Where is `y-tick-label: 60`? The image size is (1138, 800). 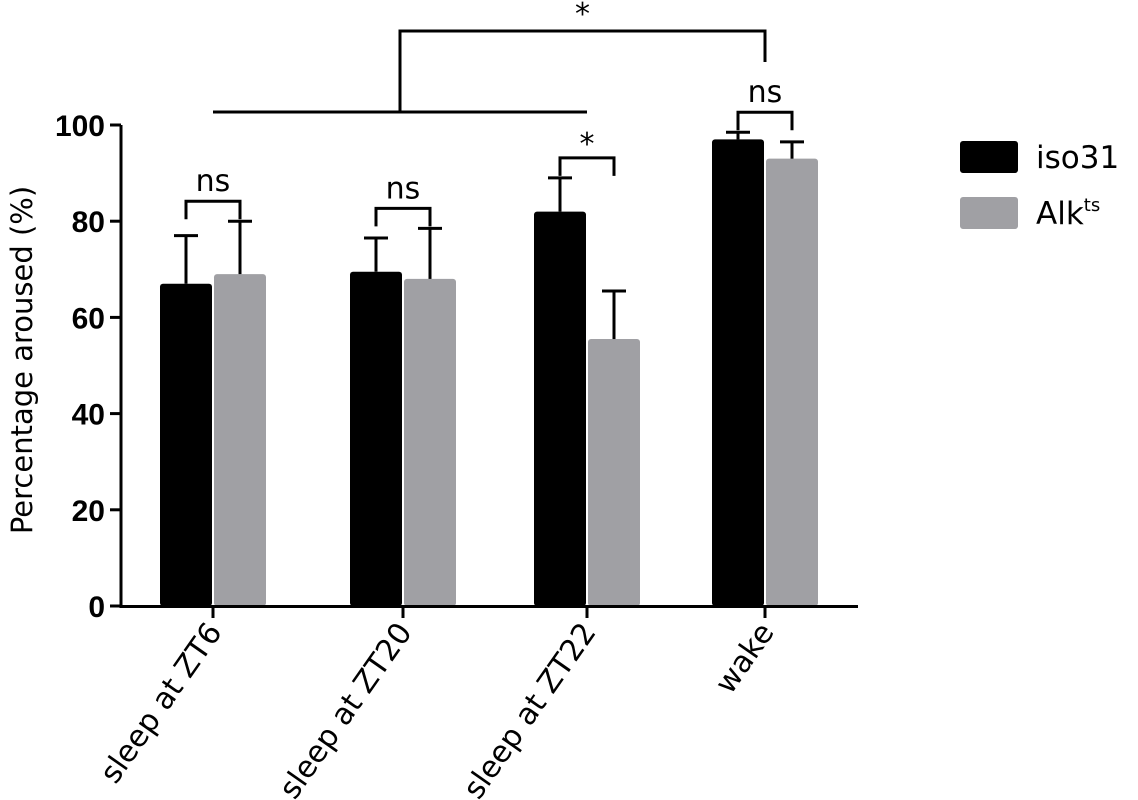 y-tick-label: 60 is located at coordinates (88, 318).